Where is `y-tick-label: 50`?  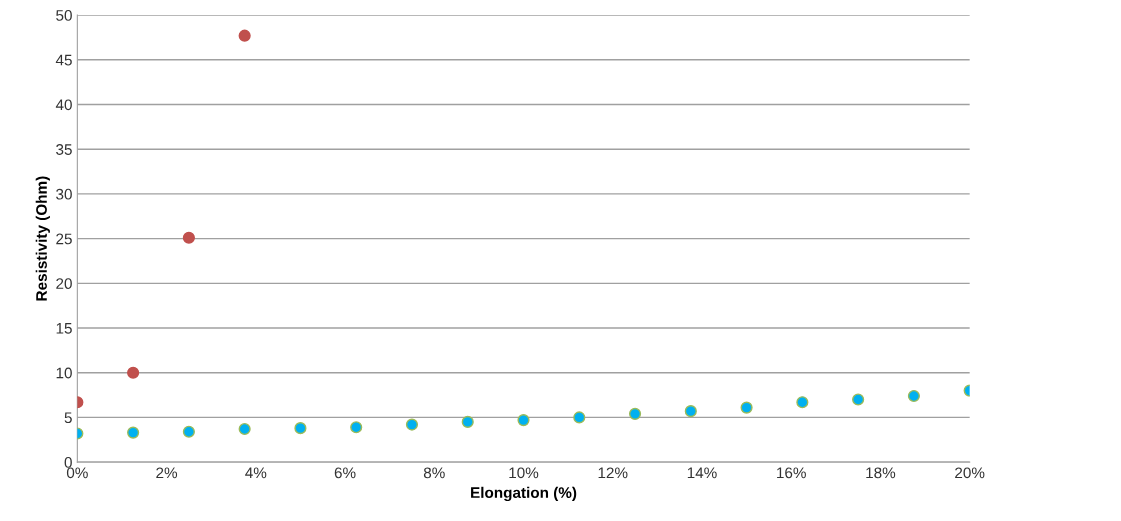 y-tick-label: 50 is located at coordinates (64, 15).